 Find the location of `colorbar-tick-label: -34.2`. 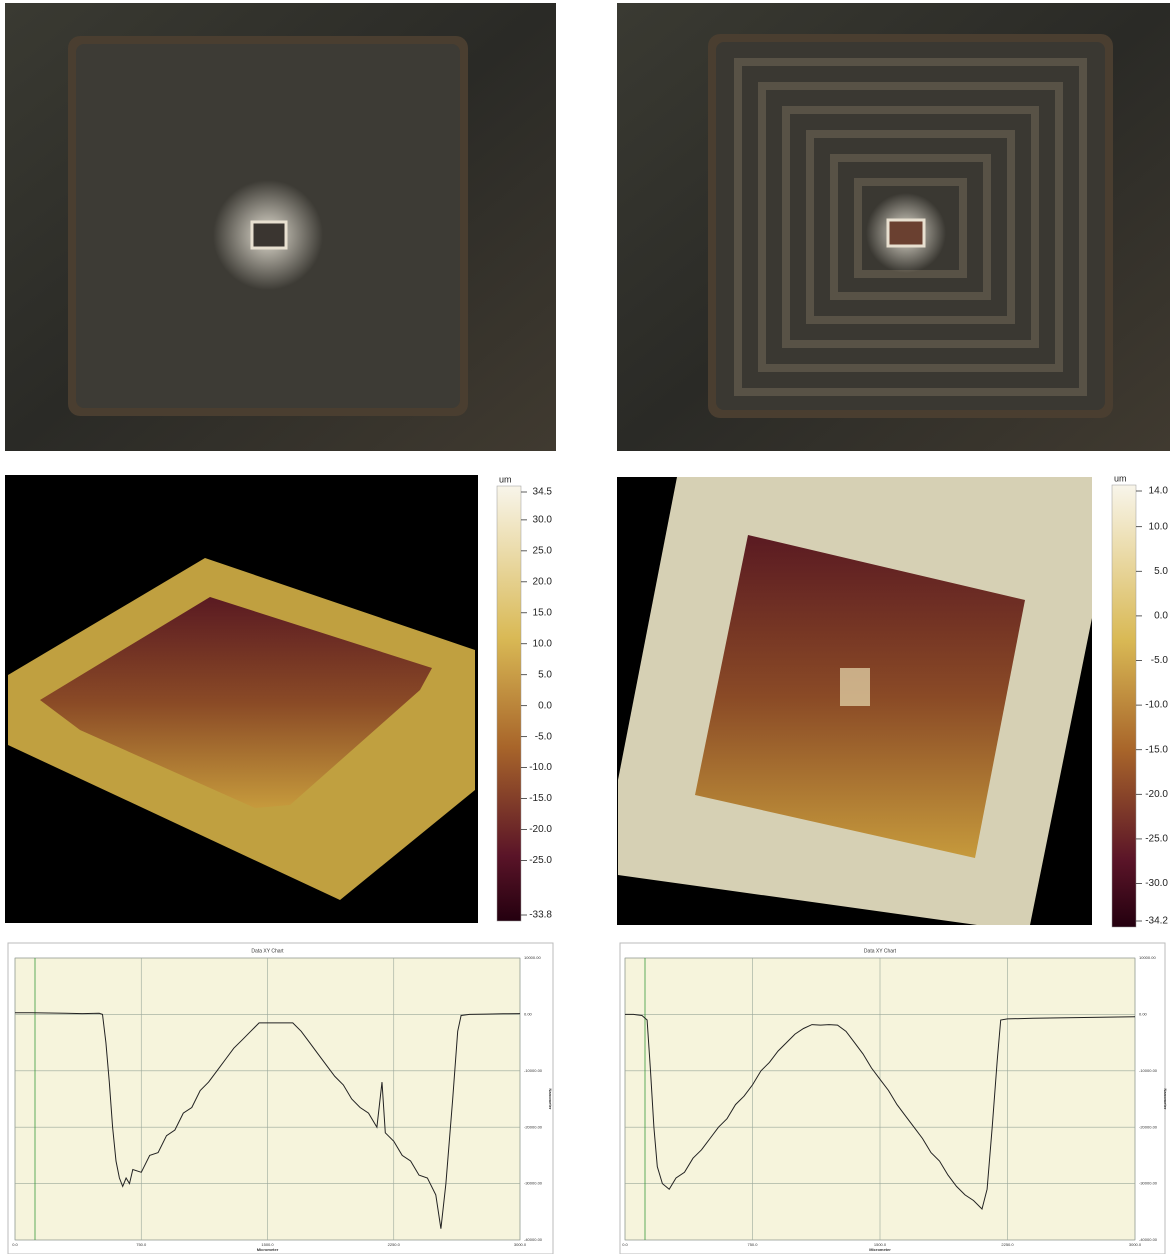

colorbar-tick-label: -34.2 is located at coordinates (1156, 921).